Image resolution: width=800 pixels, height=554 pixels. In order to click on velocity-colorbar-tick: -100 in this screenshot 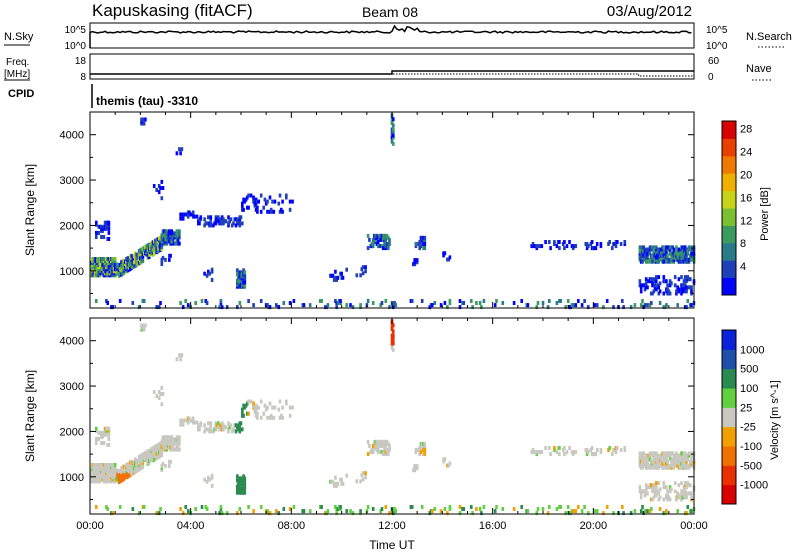, I will do `click(751, 447)`.